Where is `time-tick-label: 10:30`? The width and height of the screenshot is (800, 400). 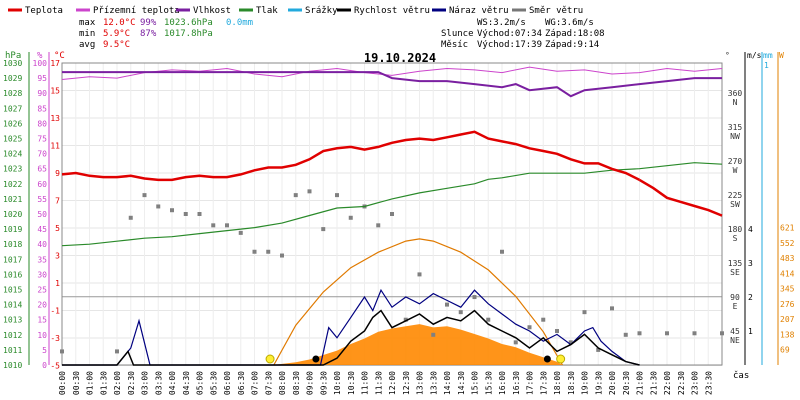
time-tick-label: 10:30 is located at coordinates (351, 383).